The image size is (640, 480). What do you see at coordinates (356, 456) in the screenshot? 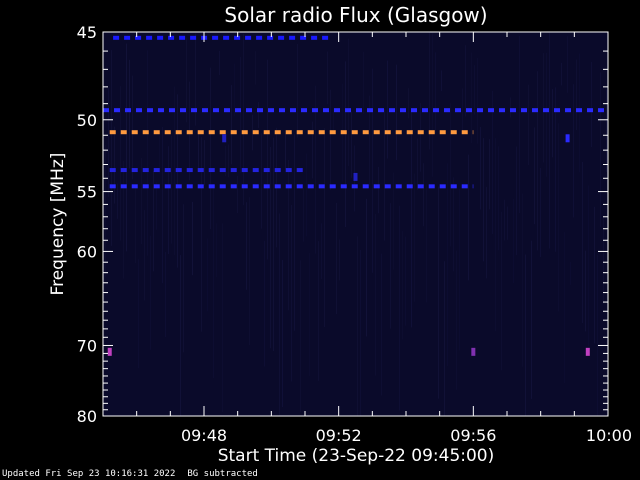
I see `x-axis-label: Start Time (23-Sep-22 09:45:00)` at bounding box center [356, 456].